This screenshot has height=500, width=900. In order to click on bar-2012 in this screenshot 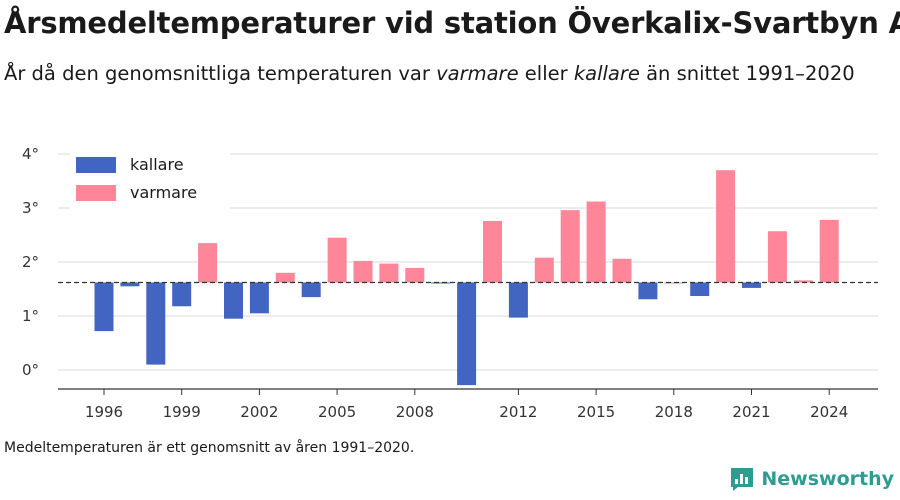, I will do `click(518, 300)`.